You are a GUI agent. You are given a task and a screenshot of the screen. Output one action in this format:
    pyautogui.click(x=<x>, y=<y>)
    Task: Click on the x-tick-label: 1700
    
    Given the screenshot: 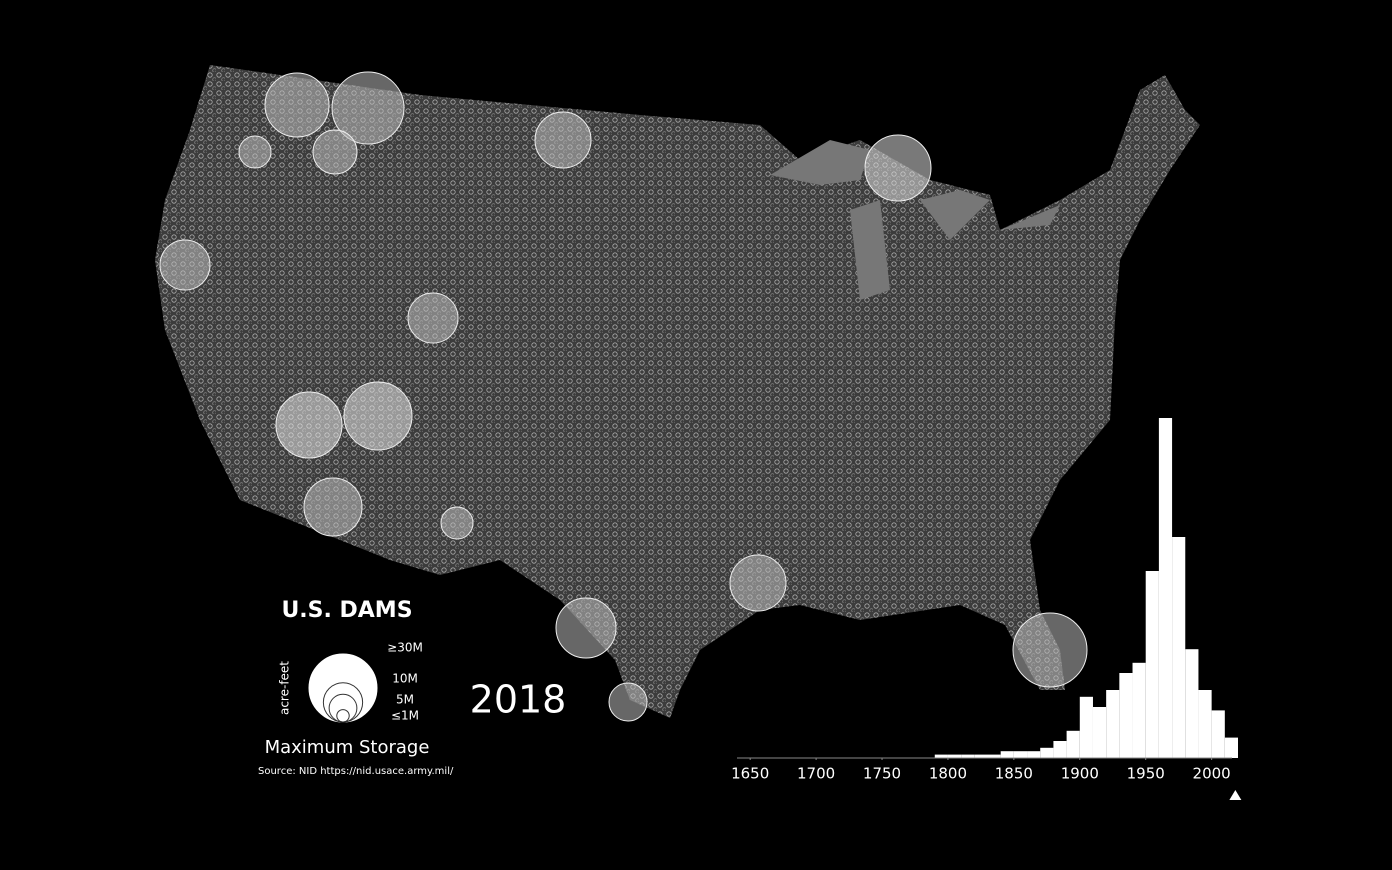 What is the action you would take?
    pyautogui.click(x=816, y=774)
    